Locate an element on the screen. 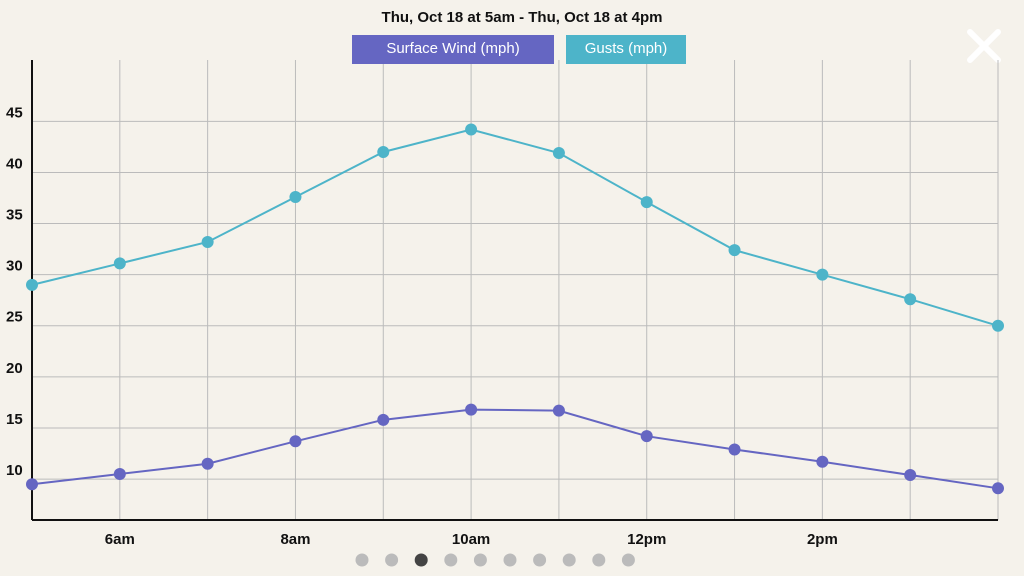  series-line is located at coordinates (515, 449).